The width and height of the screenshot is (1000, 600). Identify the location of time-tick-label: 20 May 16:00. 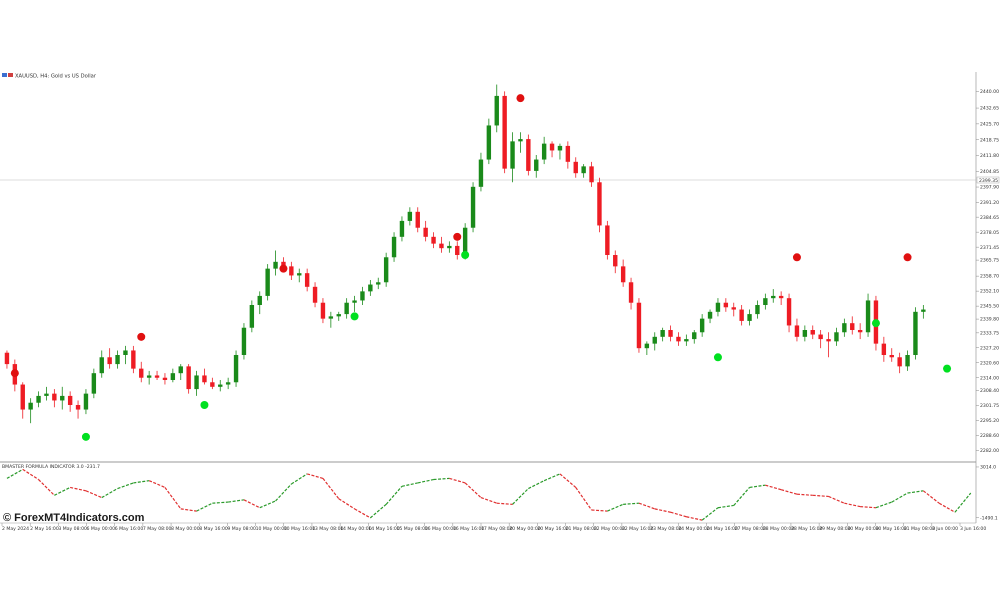
(553, 529).